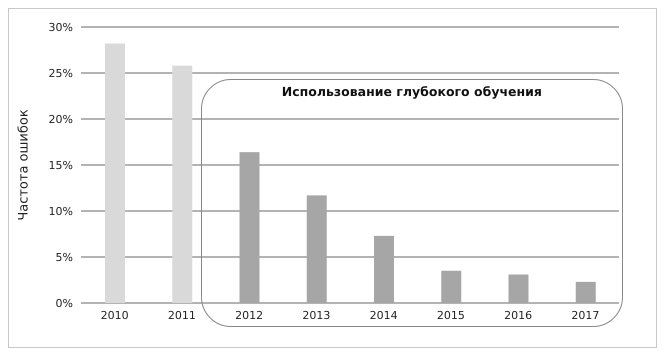  I want to click on x-tick-label: 2015, so click(450, 315).